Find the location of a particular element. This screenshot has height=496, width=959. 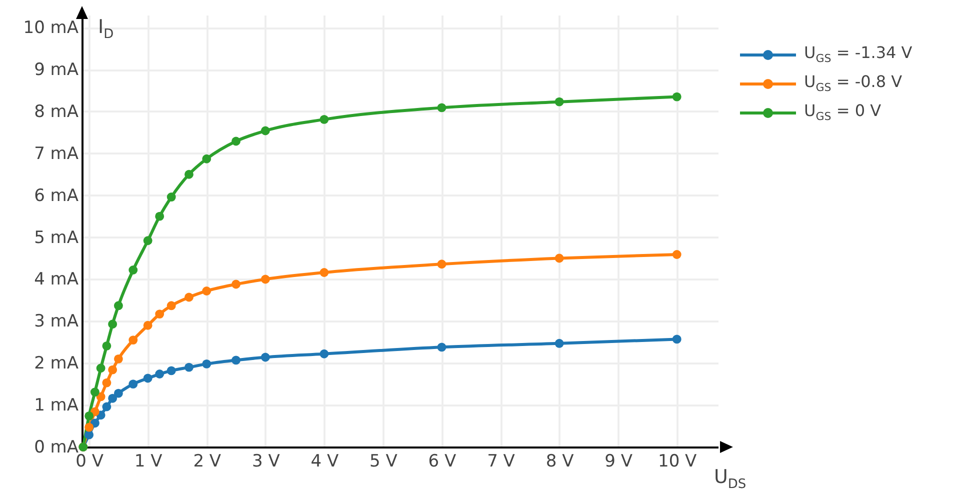

x-tick-label: 5 V is located at coordinates (384, 462).